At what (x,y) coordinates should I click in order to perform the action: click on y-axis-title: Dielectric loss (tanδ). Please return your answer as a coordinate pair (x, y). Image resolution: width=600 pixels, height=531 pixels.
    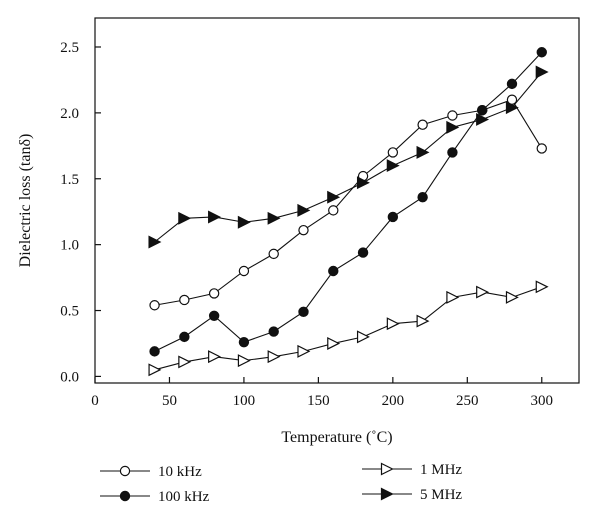
    Looking at the image, I should click on (25, 201).